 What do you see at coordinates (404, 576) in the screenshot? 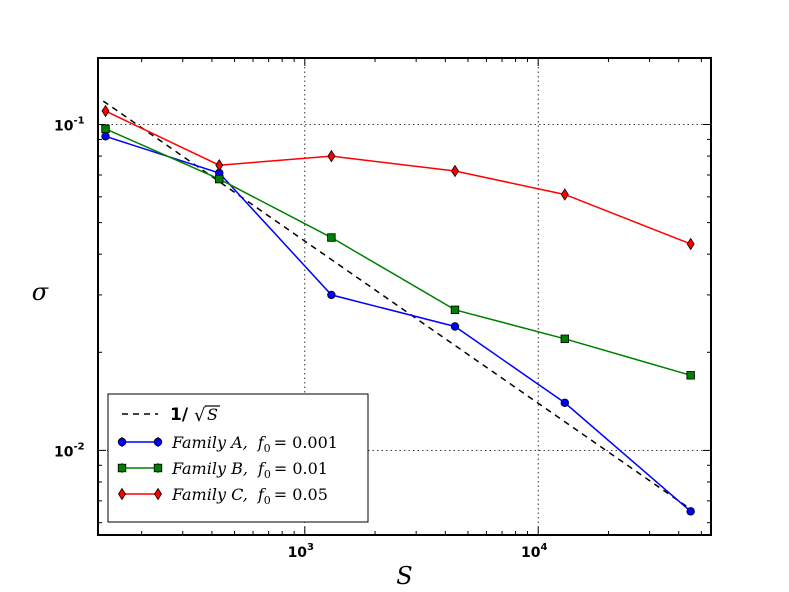
I see `x-axis-label: S` at bounding box center [404, 576].